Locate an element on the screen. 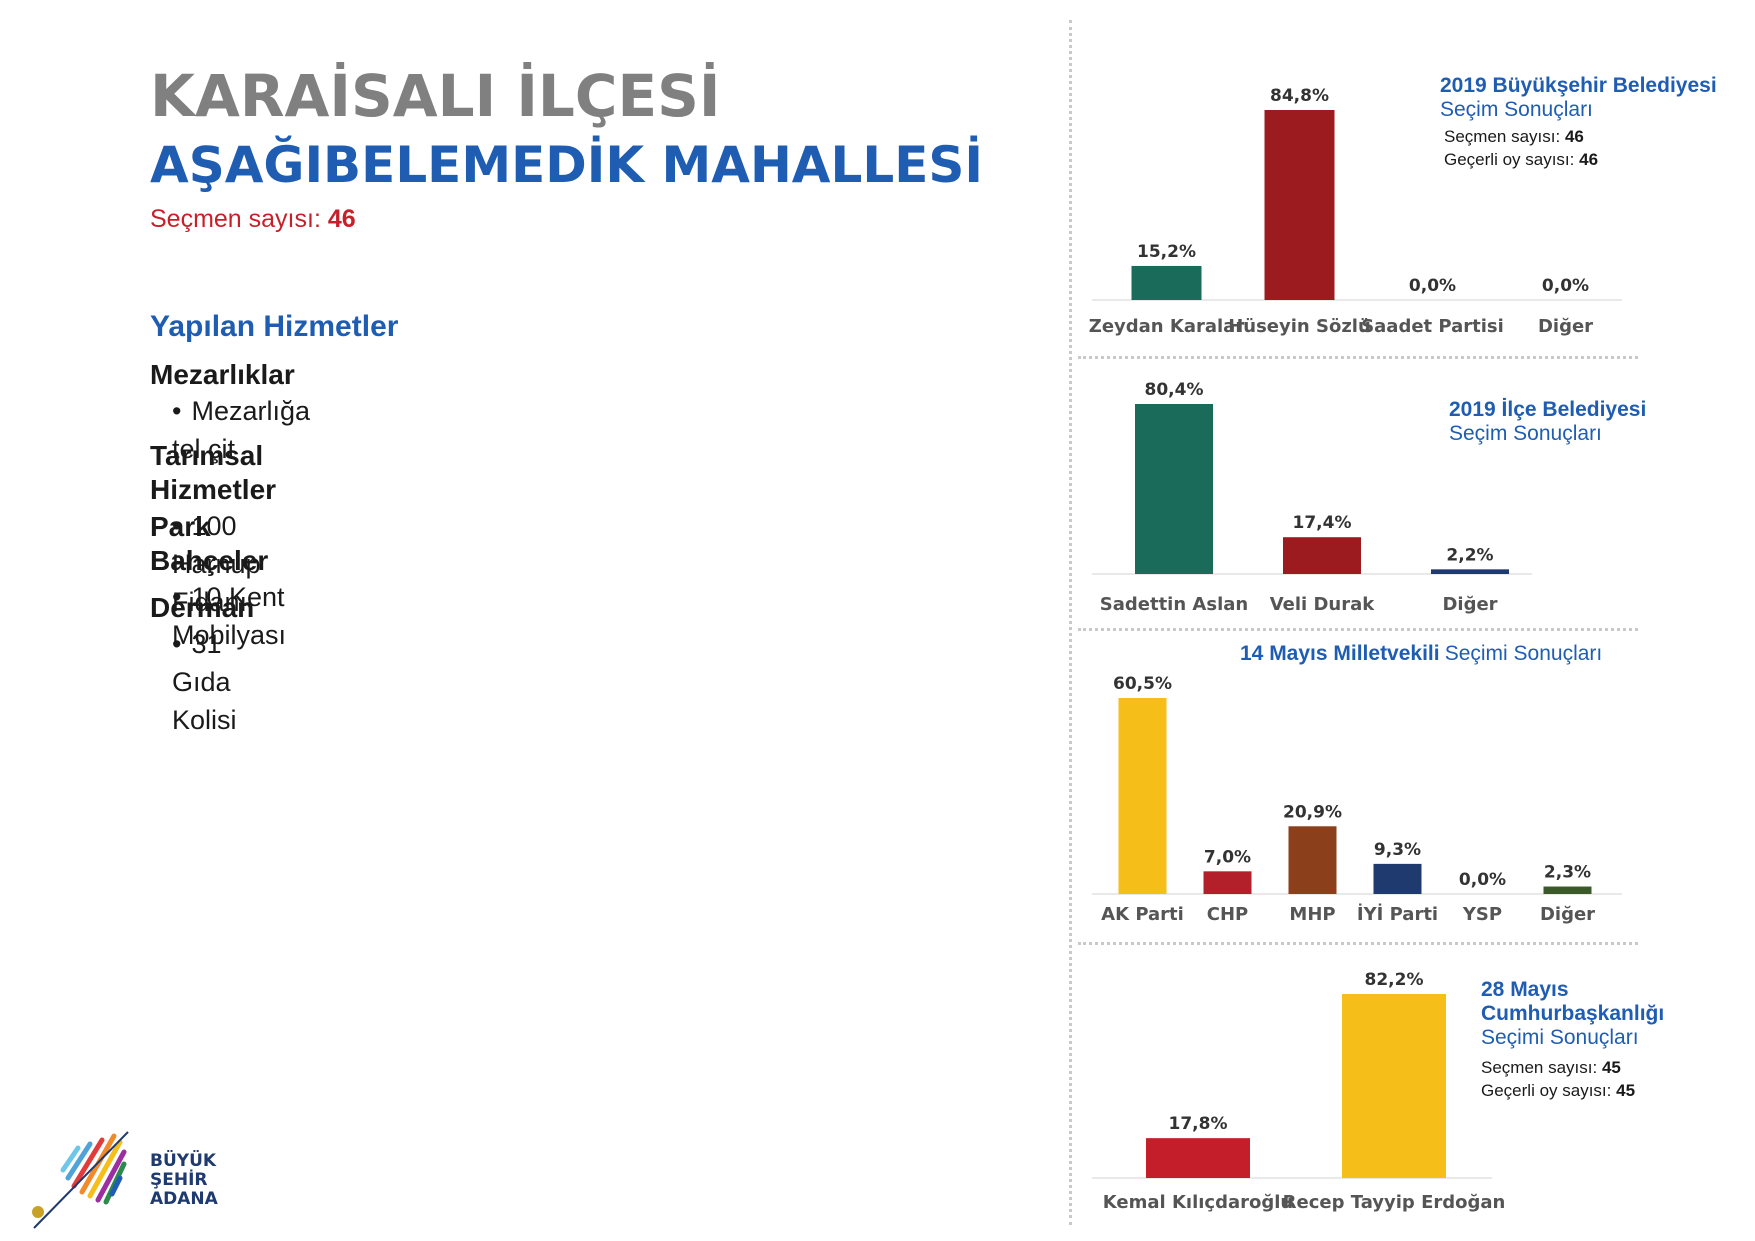  logo-text-line2: ŞEHİR is located at coordinates (179, 1180).